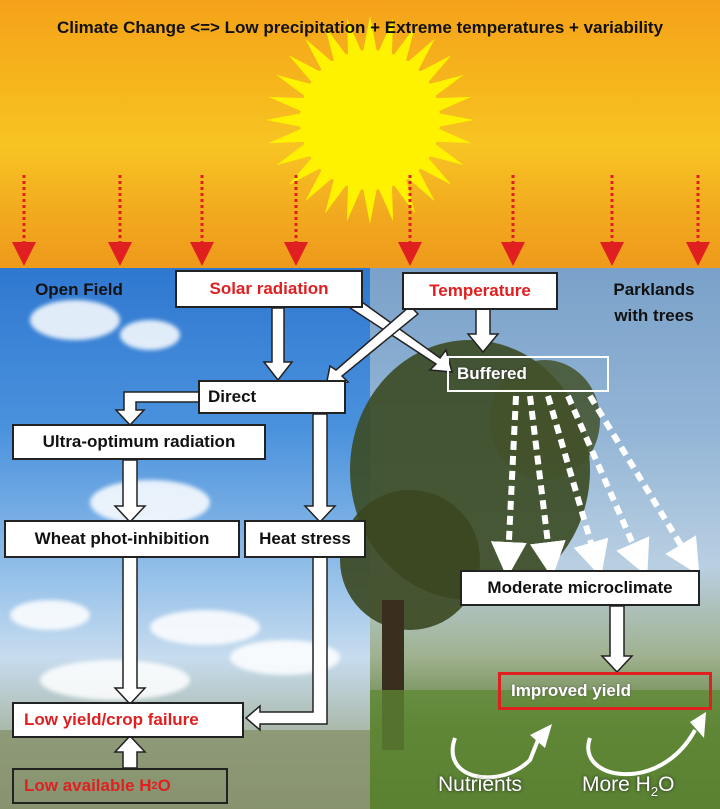 Image resolution: width=720 pixels, height=809 pixels. Describe the element at coordinates (122, 539) in the screenshot. I see `wheat-photoinhibition-node: Wheat phot-inhibition` at that location.